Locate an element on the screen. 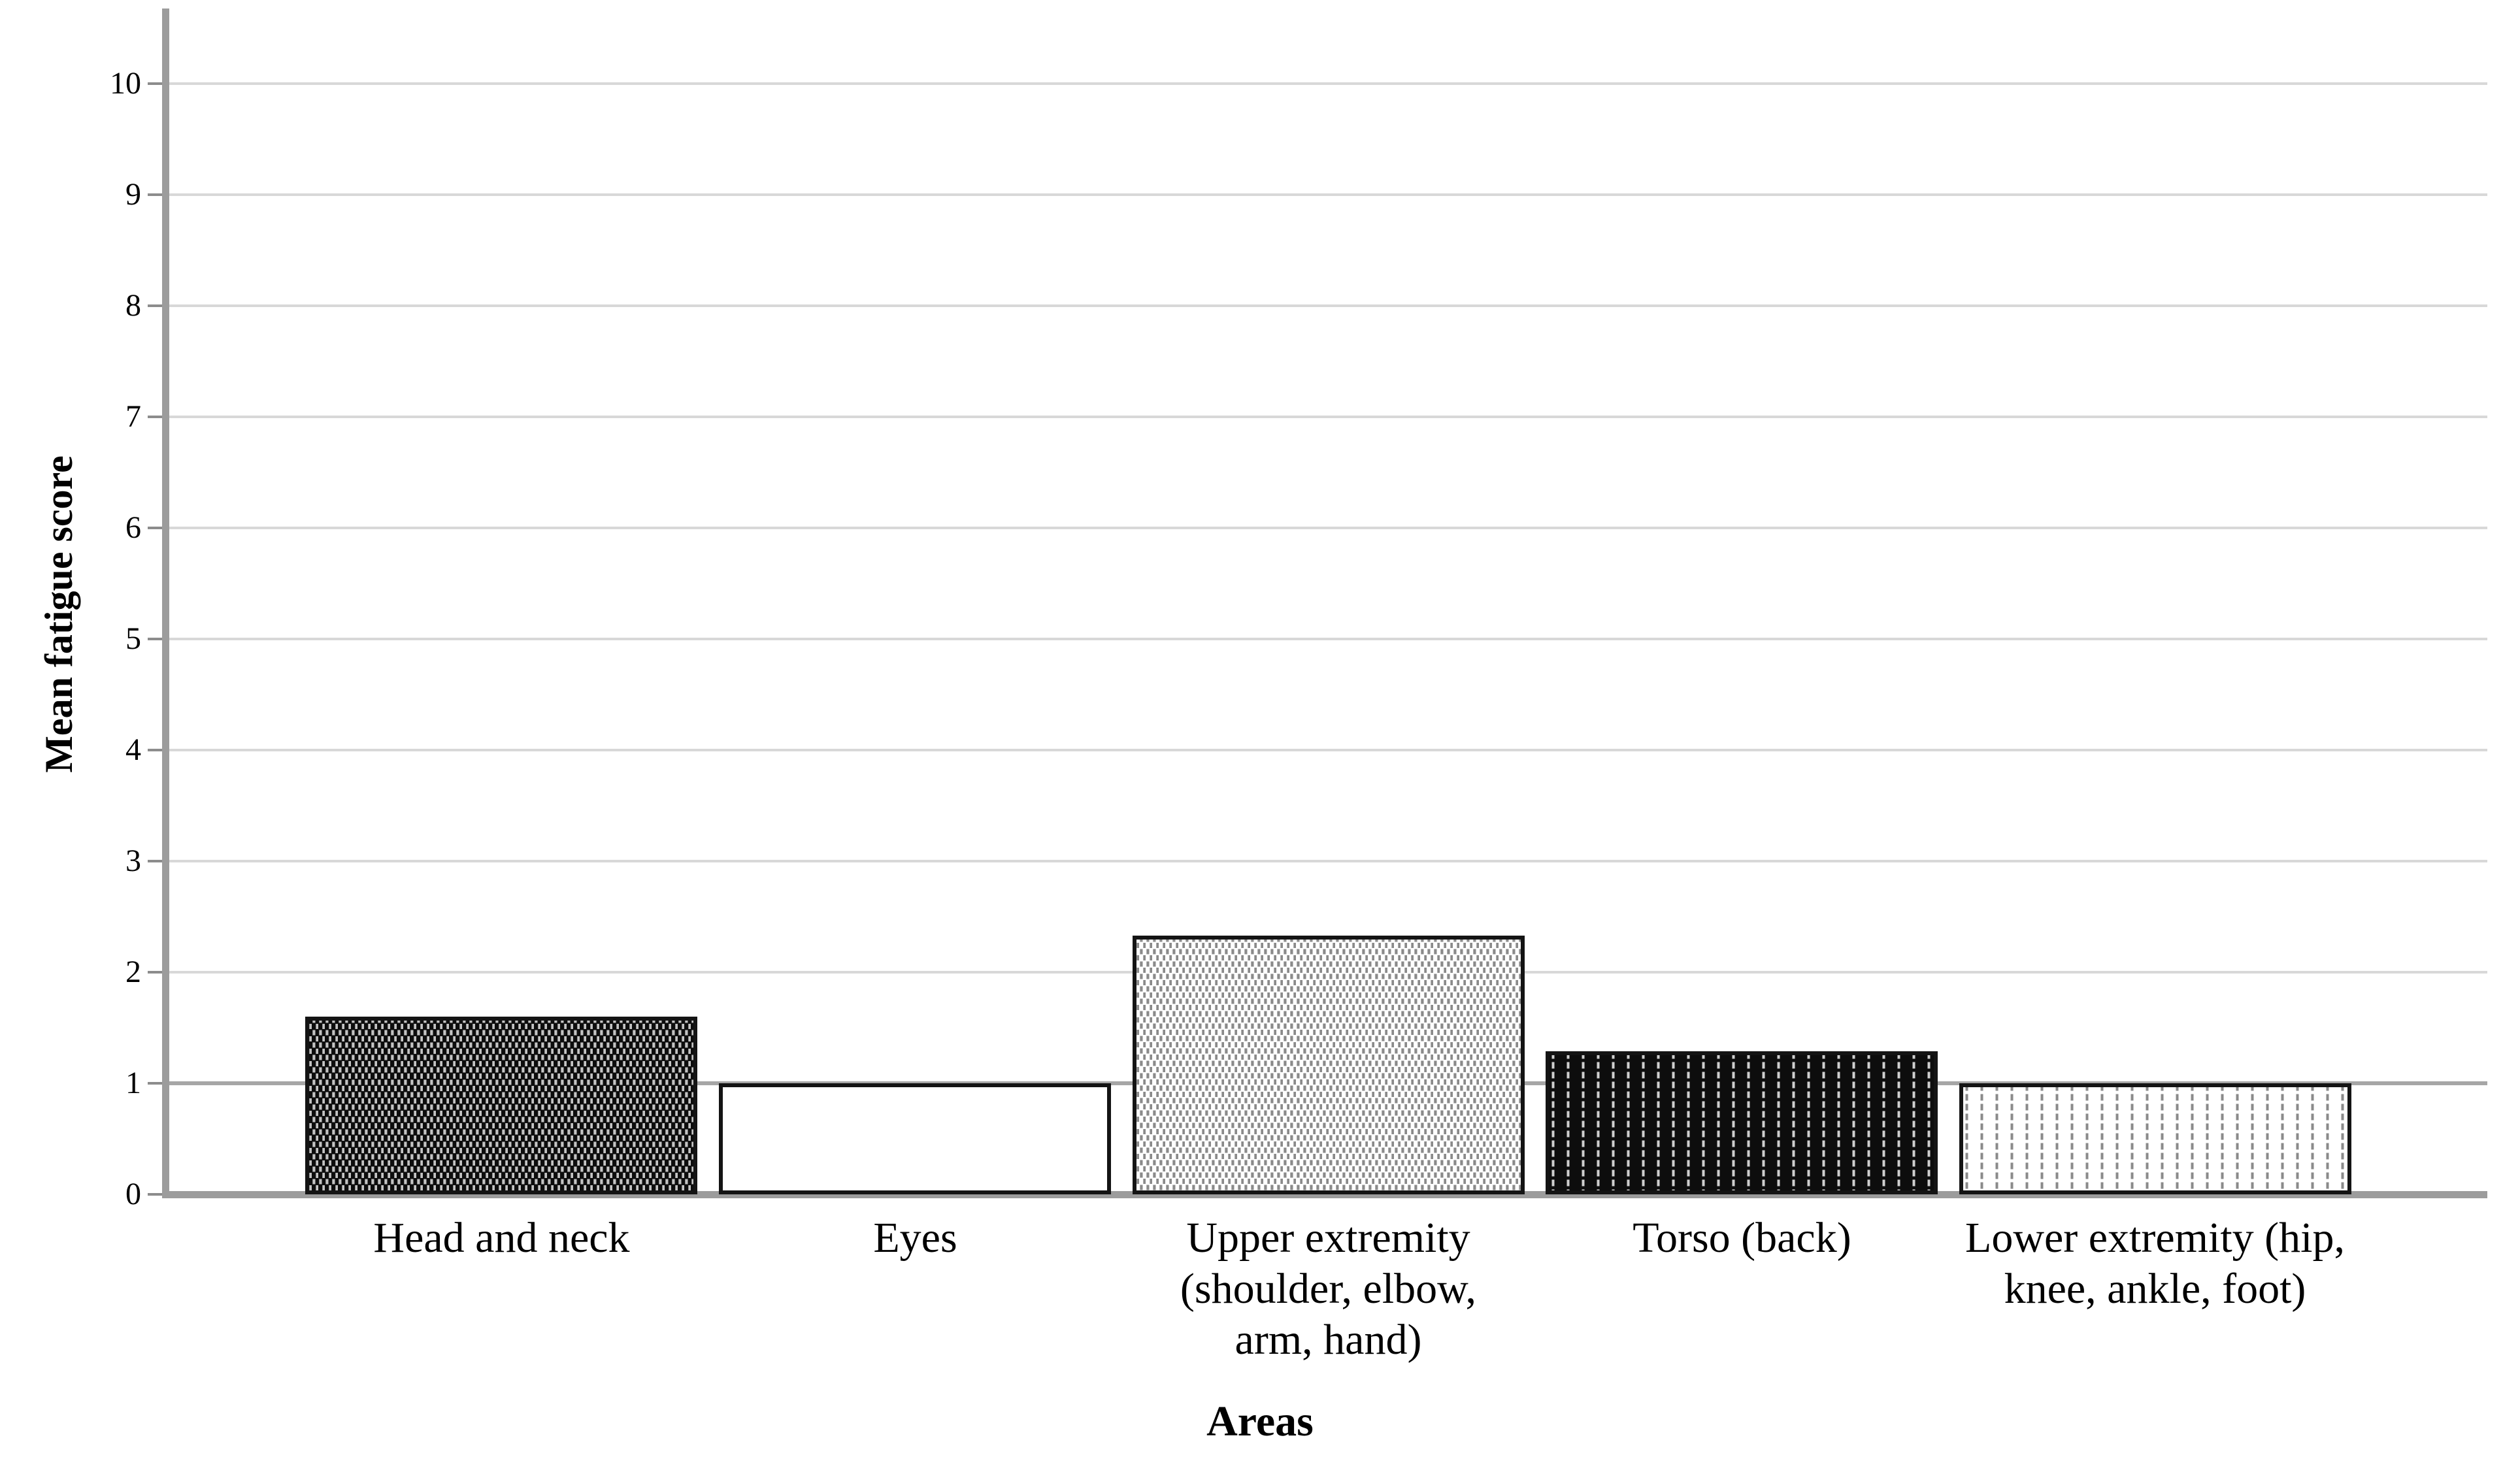 The image size is (2520, 1457). y-tick-label-1: 1 is located at coordinates (133, 1083).